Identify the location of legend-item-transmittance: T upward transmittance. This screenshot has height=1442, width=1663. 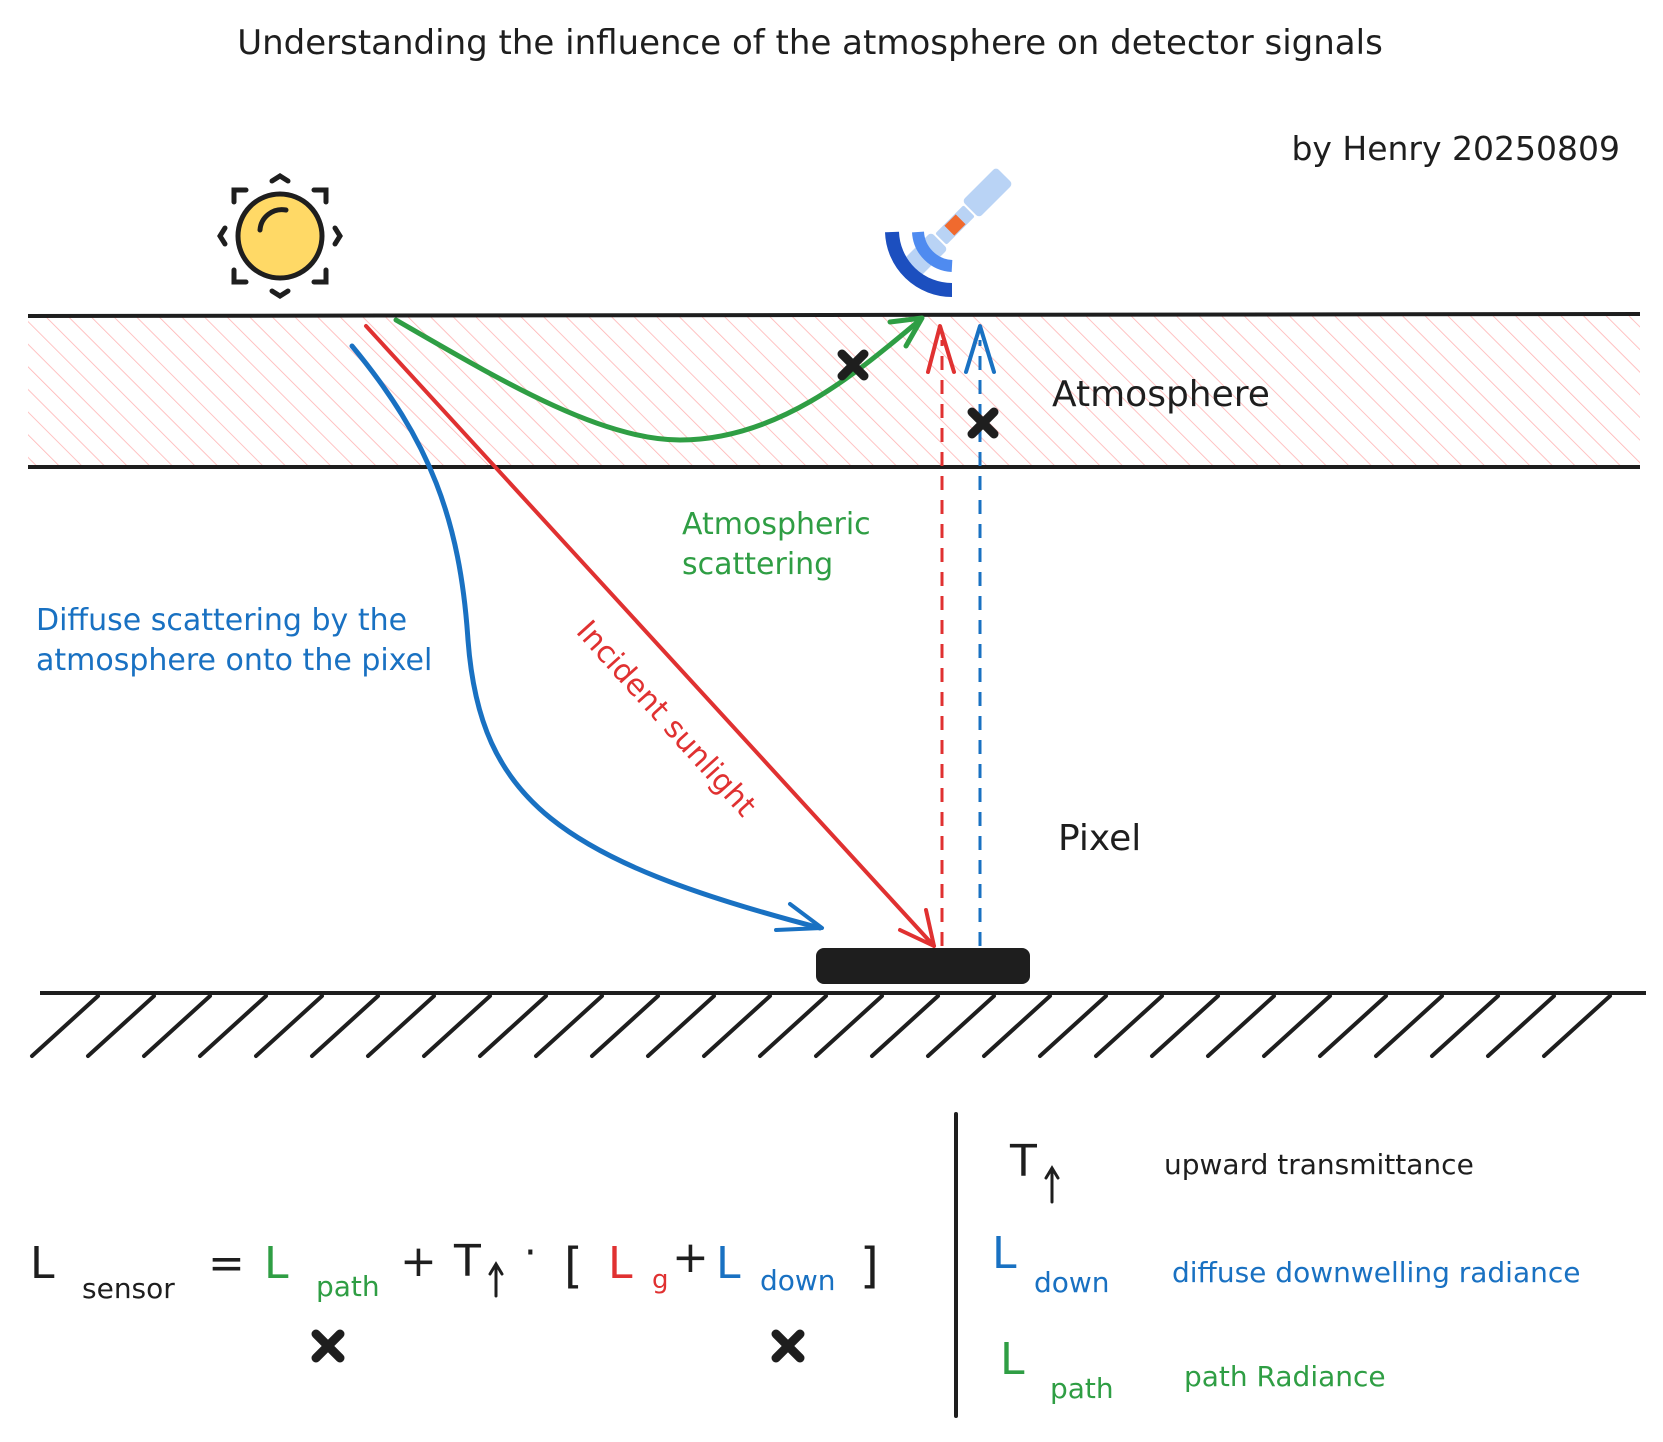
(1241, 1170).